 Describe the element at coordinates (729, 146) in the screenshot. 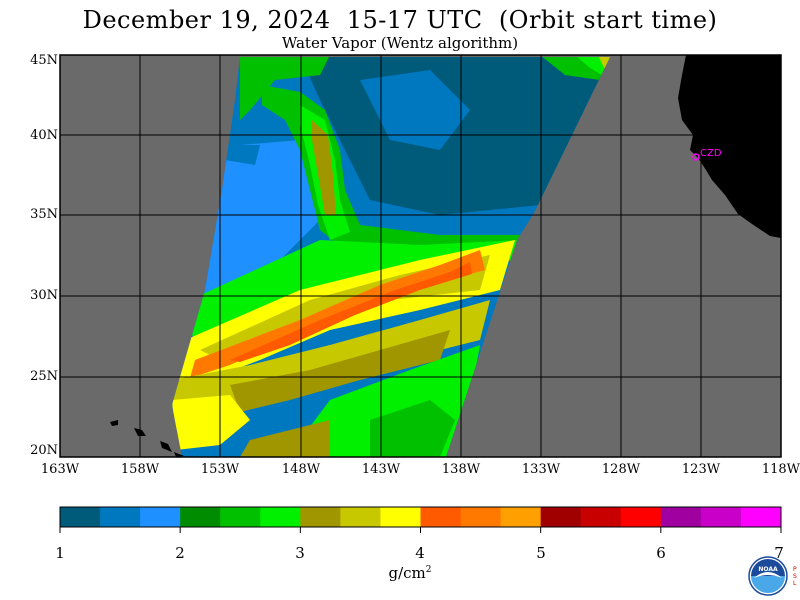

I see `north-america-land` at that location.